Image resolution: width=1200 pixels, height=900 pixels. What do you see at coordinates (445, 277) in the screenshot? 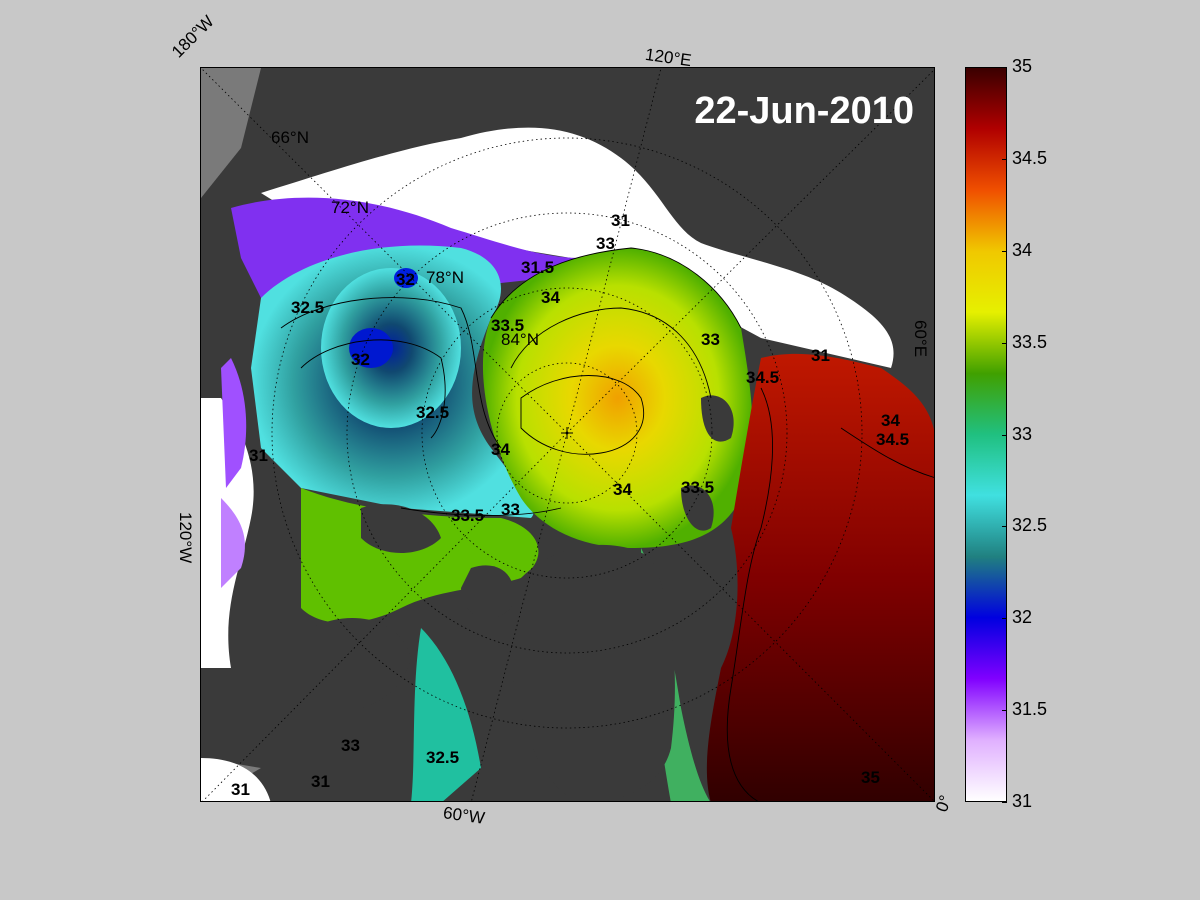
I see `latitude-label: 78°N` at bounding box center [445, 277].